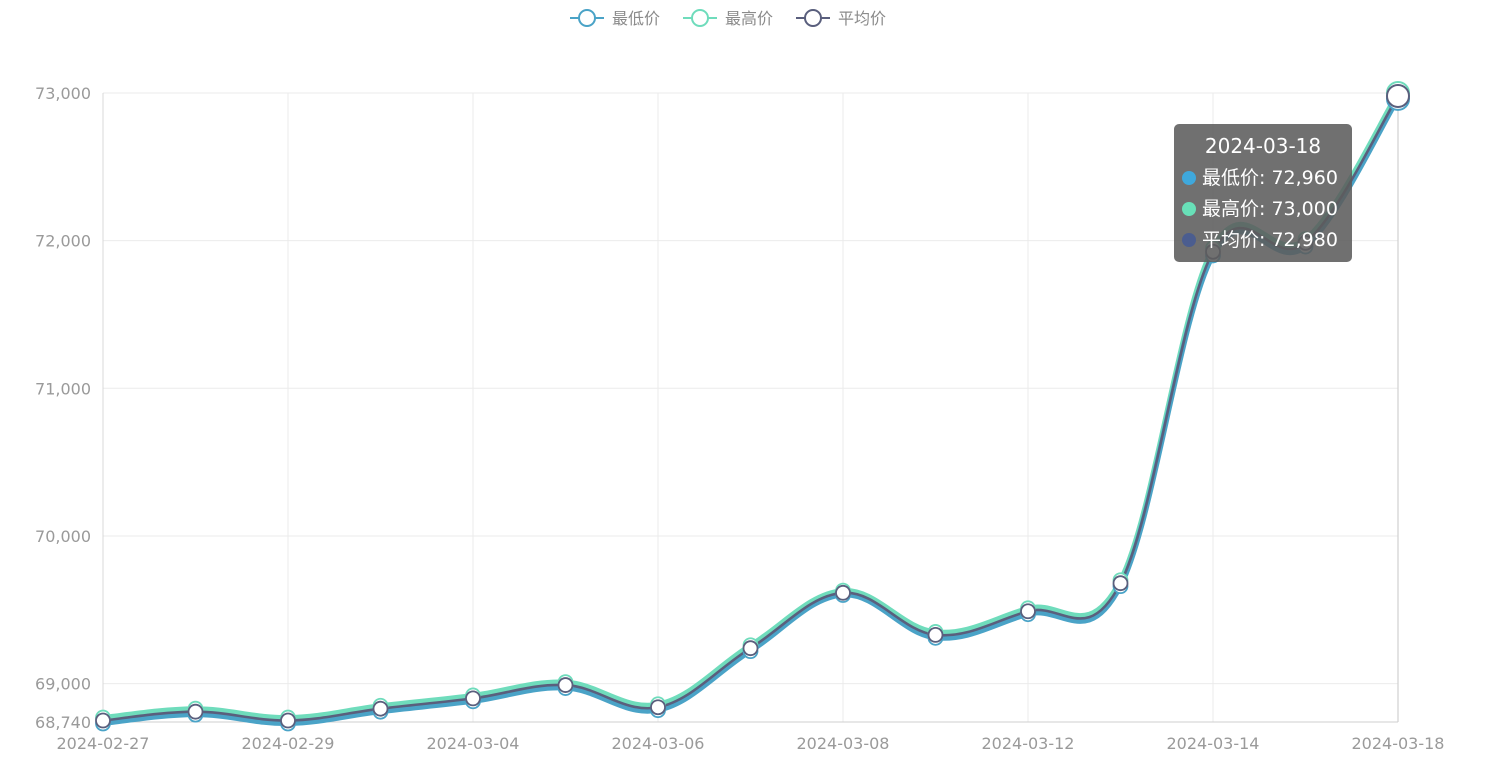 Image resolution: width=1491 pixels, height=766 pixels. I want to click on legend-item-1: 最高价, so click(728, 18).